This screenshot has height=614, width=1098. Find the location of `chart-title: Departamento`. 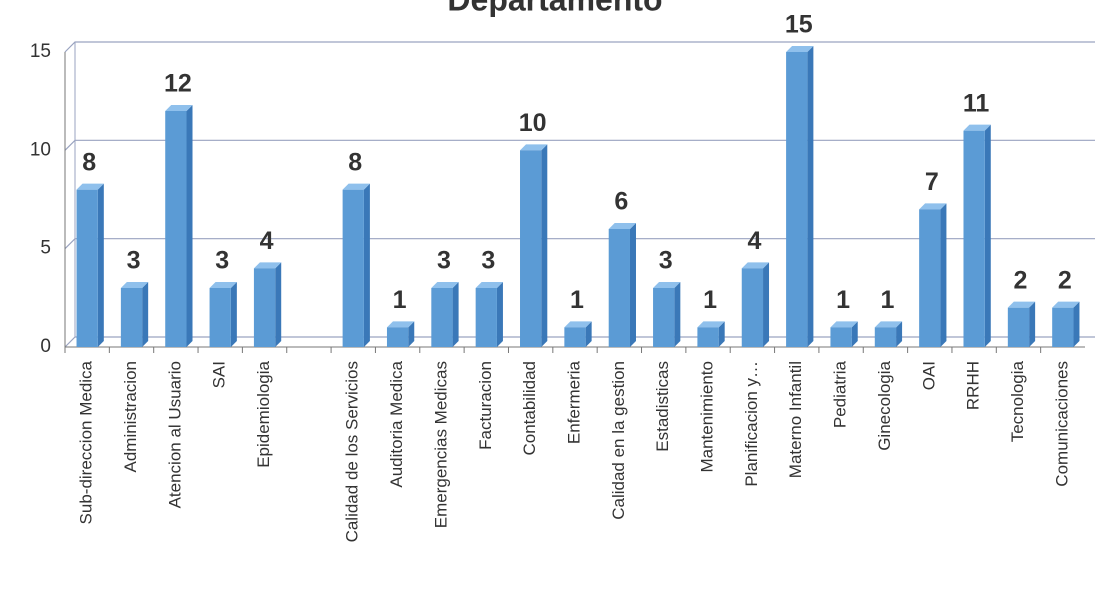

chart-title: Departamento is located at coordinates (554, 8).